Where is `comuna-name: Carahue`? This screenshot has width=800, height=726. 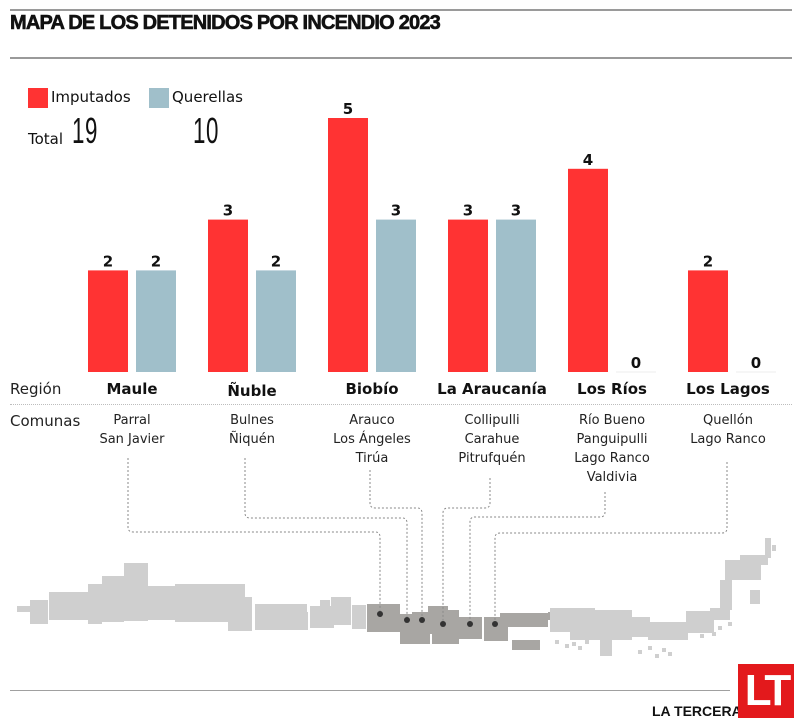 comuna-name: Carahue is located at coordinates (492, 439).